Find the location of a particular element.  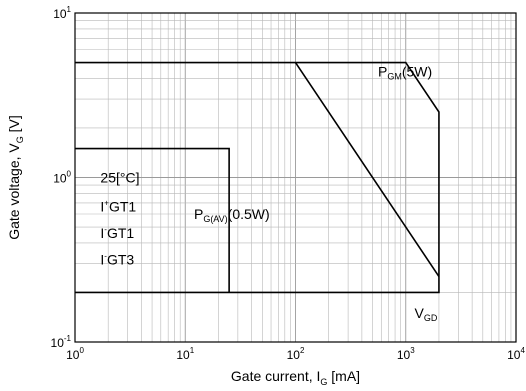

x-tick-label: 10¹ is located at coordinates (185, 354).